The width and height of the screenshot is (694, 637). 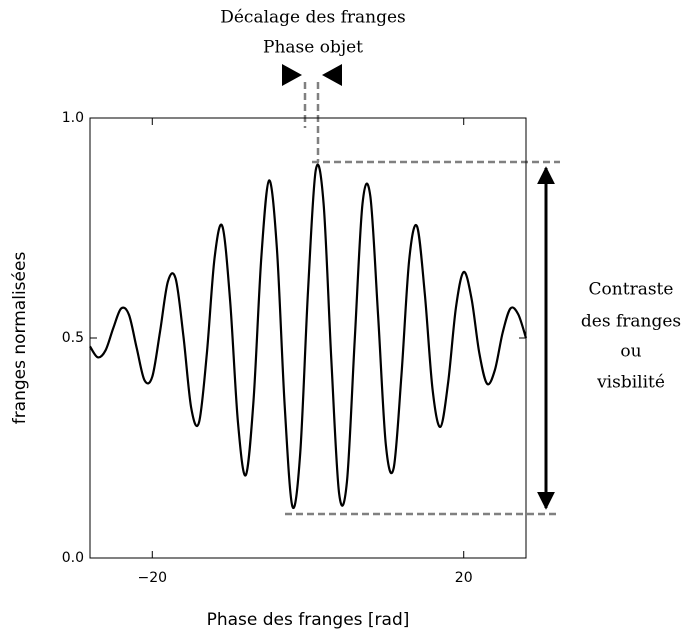 I want to click on y-tick-label: 0.0, so click(x=73, y=558).